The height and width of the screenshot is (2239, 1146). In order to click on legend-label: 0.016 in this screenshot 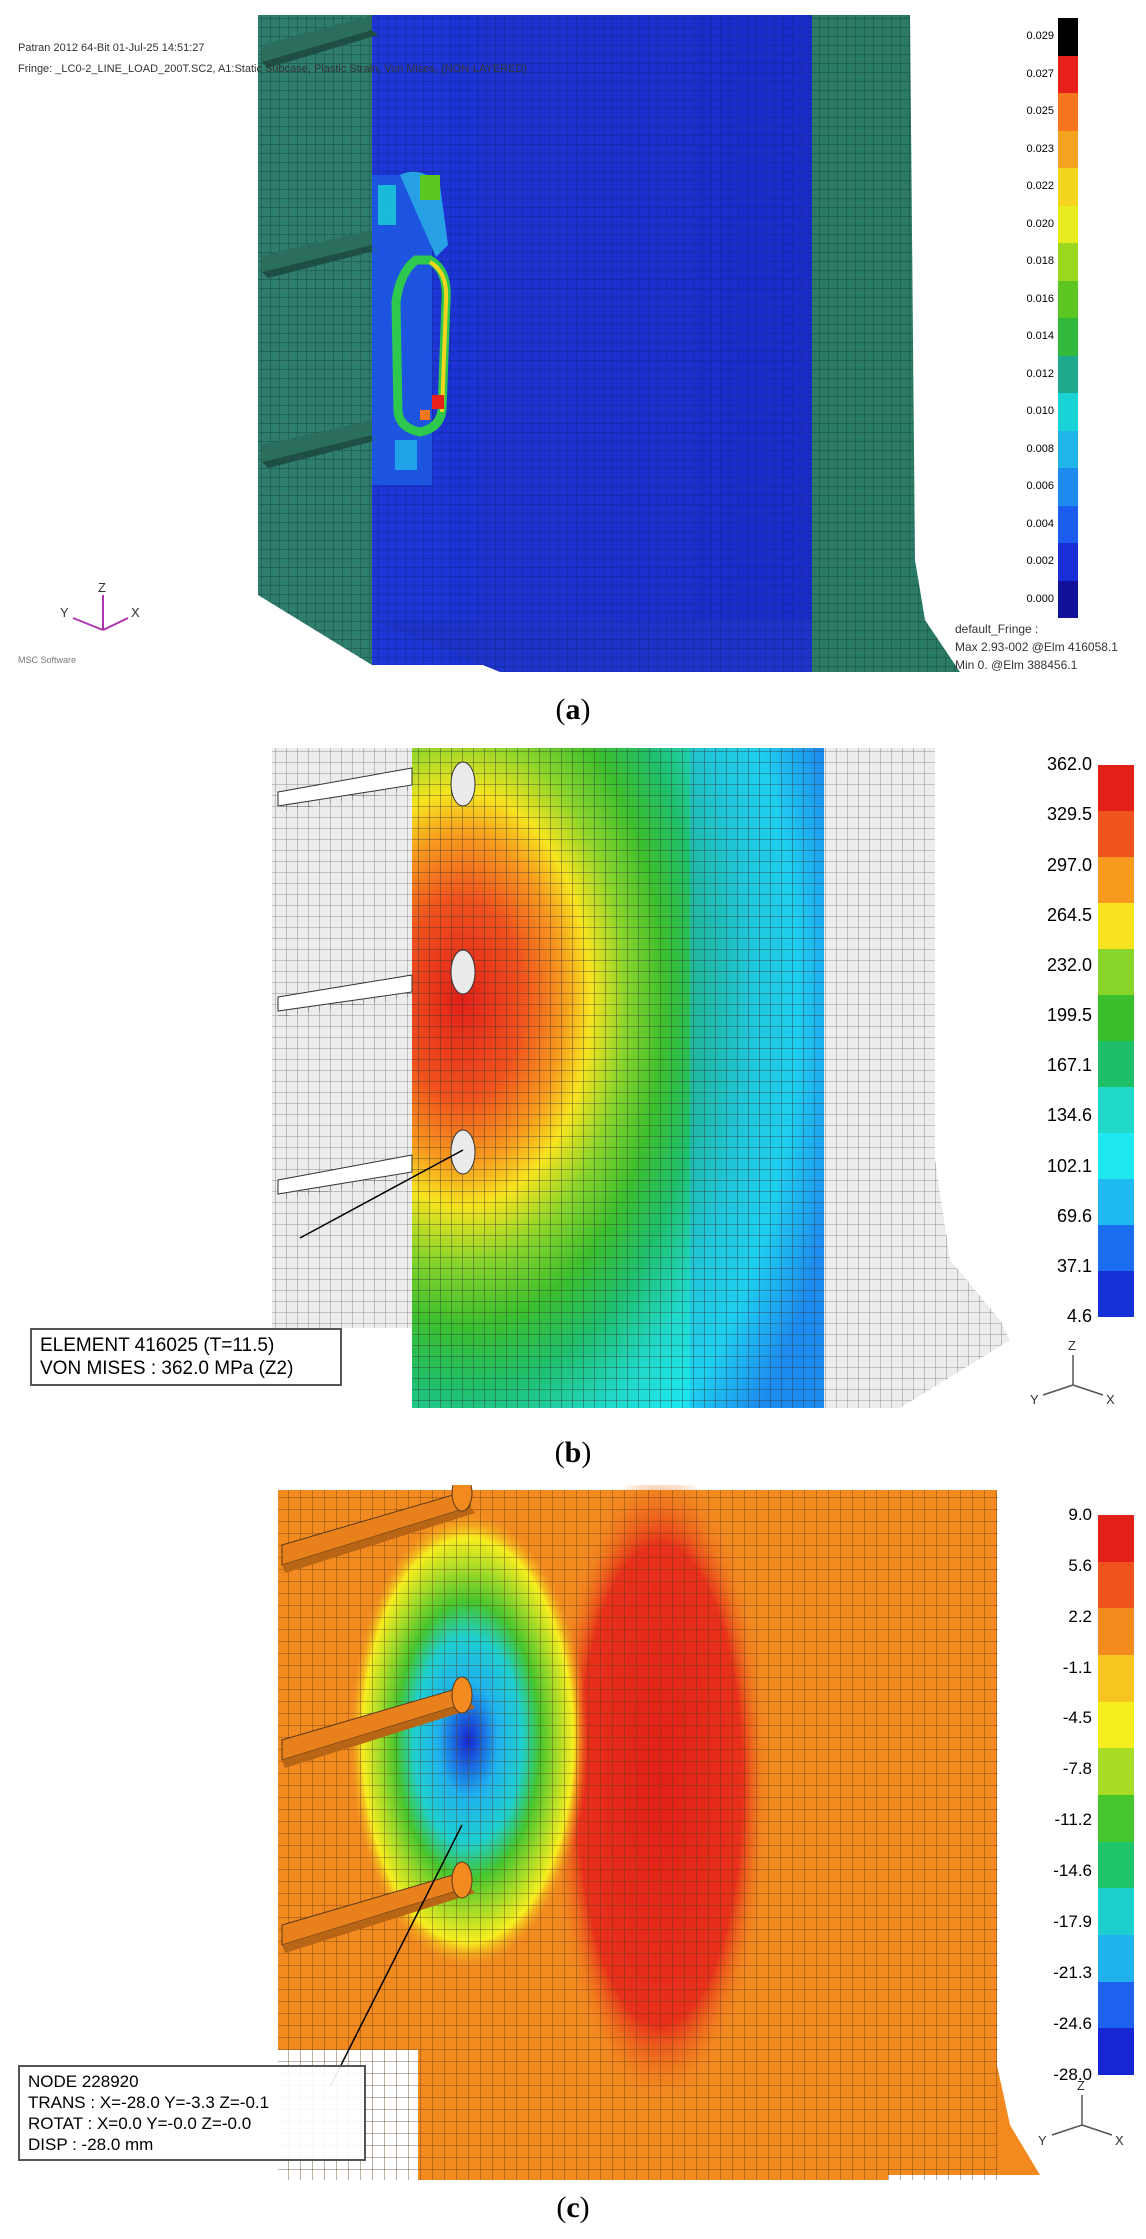, I will do `click(1040, 298)`.